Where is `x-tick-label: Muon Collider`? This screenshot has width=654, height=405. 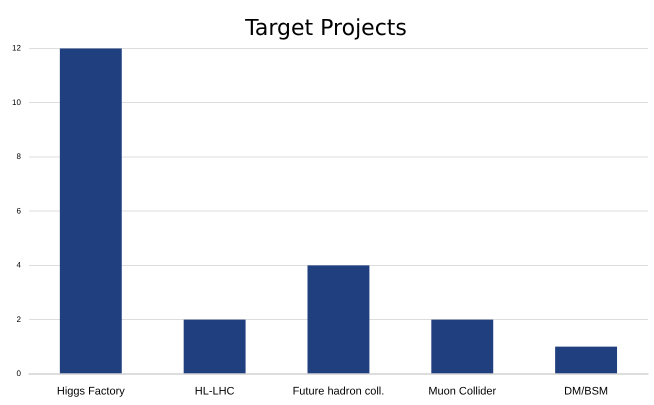
x-tick-label: Muon Collider is located at coordinates (462, 391).